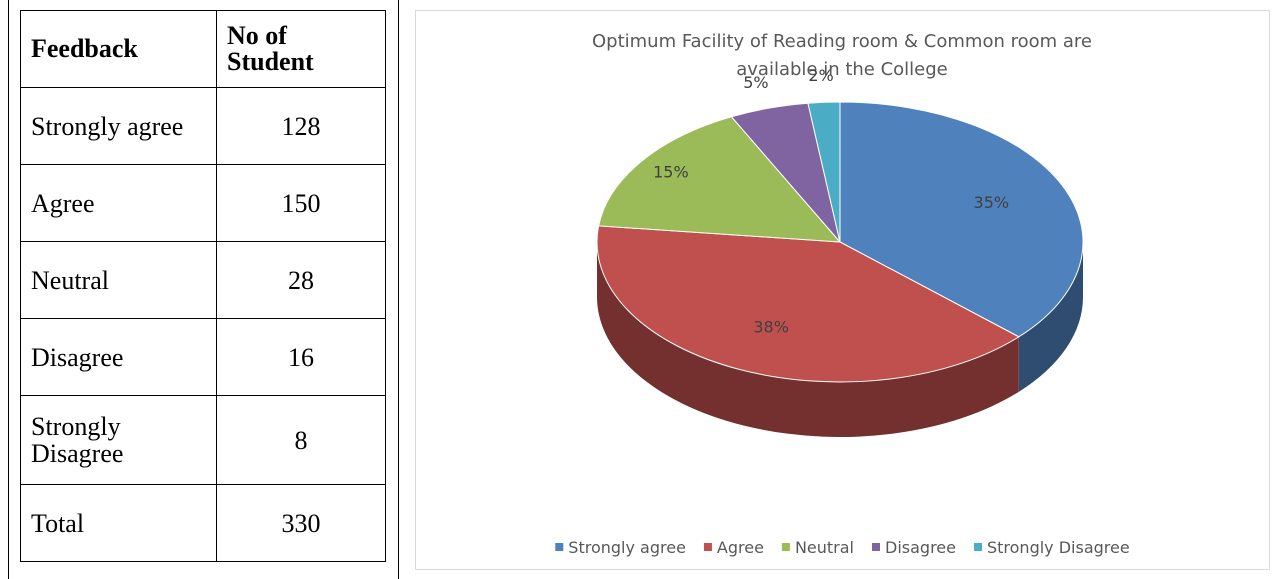 Image resolution: width=1284 pixels, height=579 pixels. Describe the element at coordinates (824, 547) in the screenshot. I see `legend-label: Neutral` at that location.